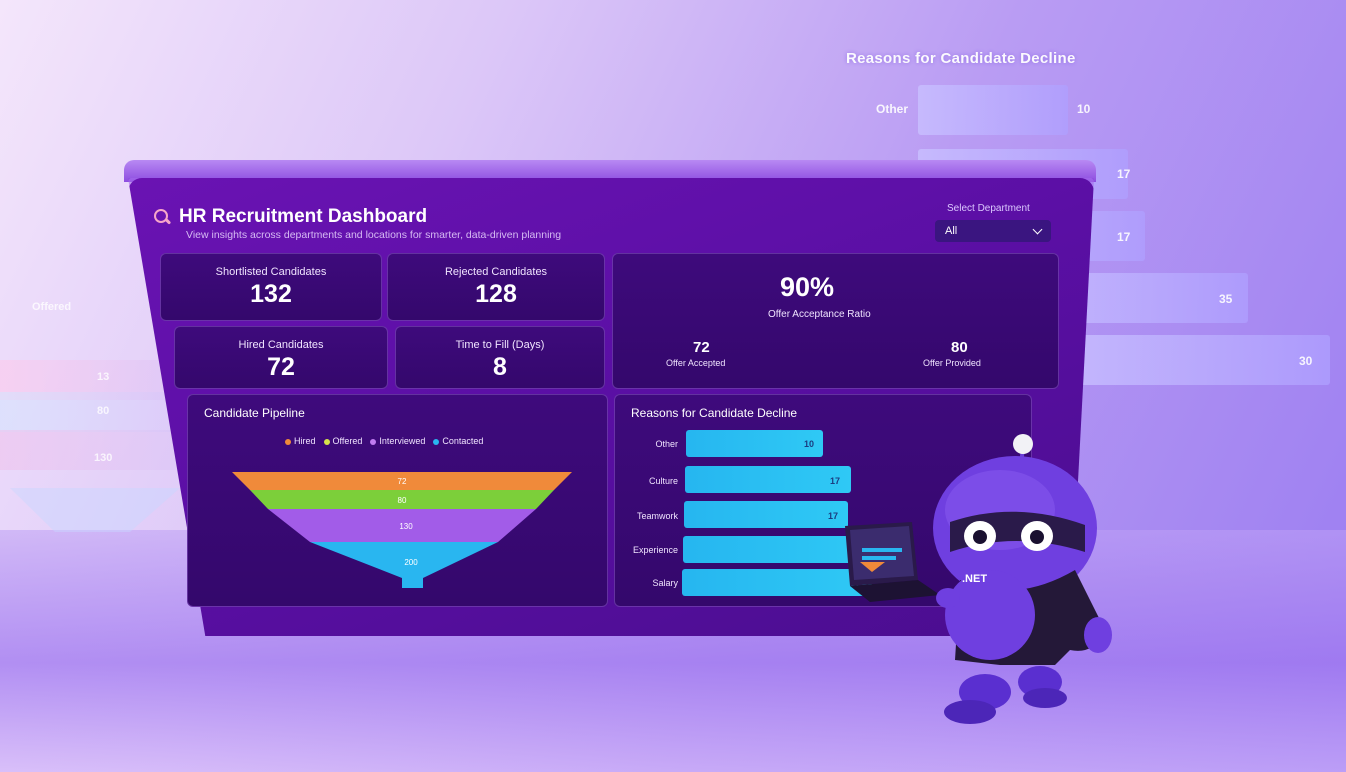  What do you see at coordinates (665, 583) in the screenshot?
I see `decline-row-label: Salary` at bounding box center [665, 583].